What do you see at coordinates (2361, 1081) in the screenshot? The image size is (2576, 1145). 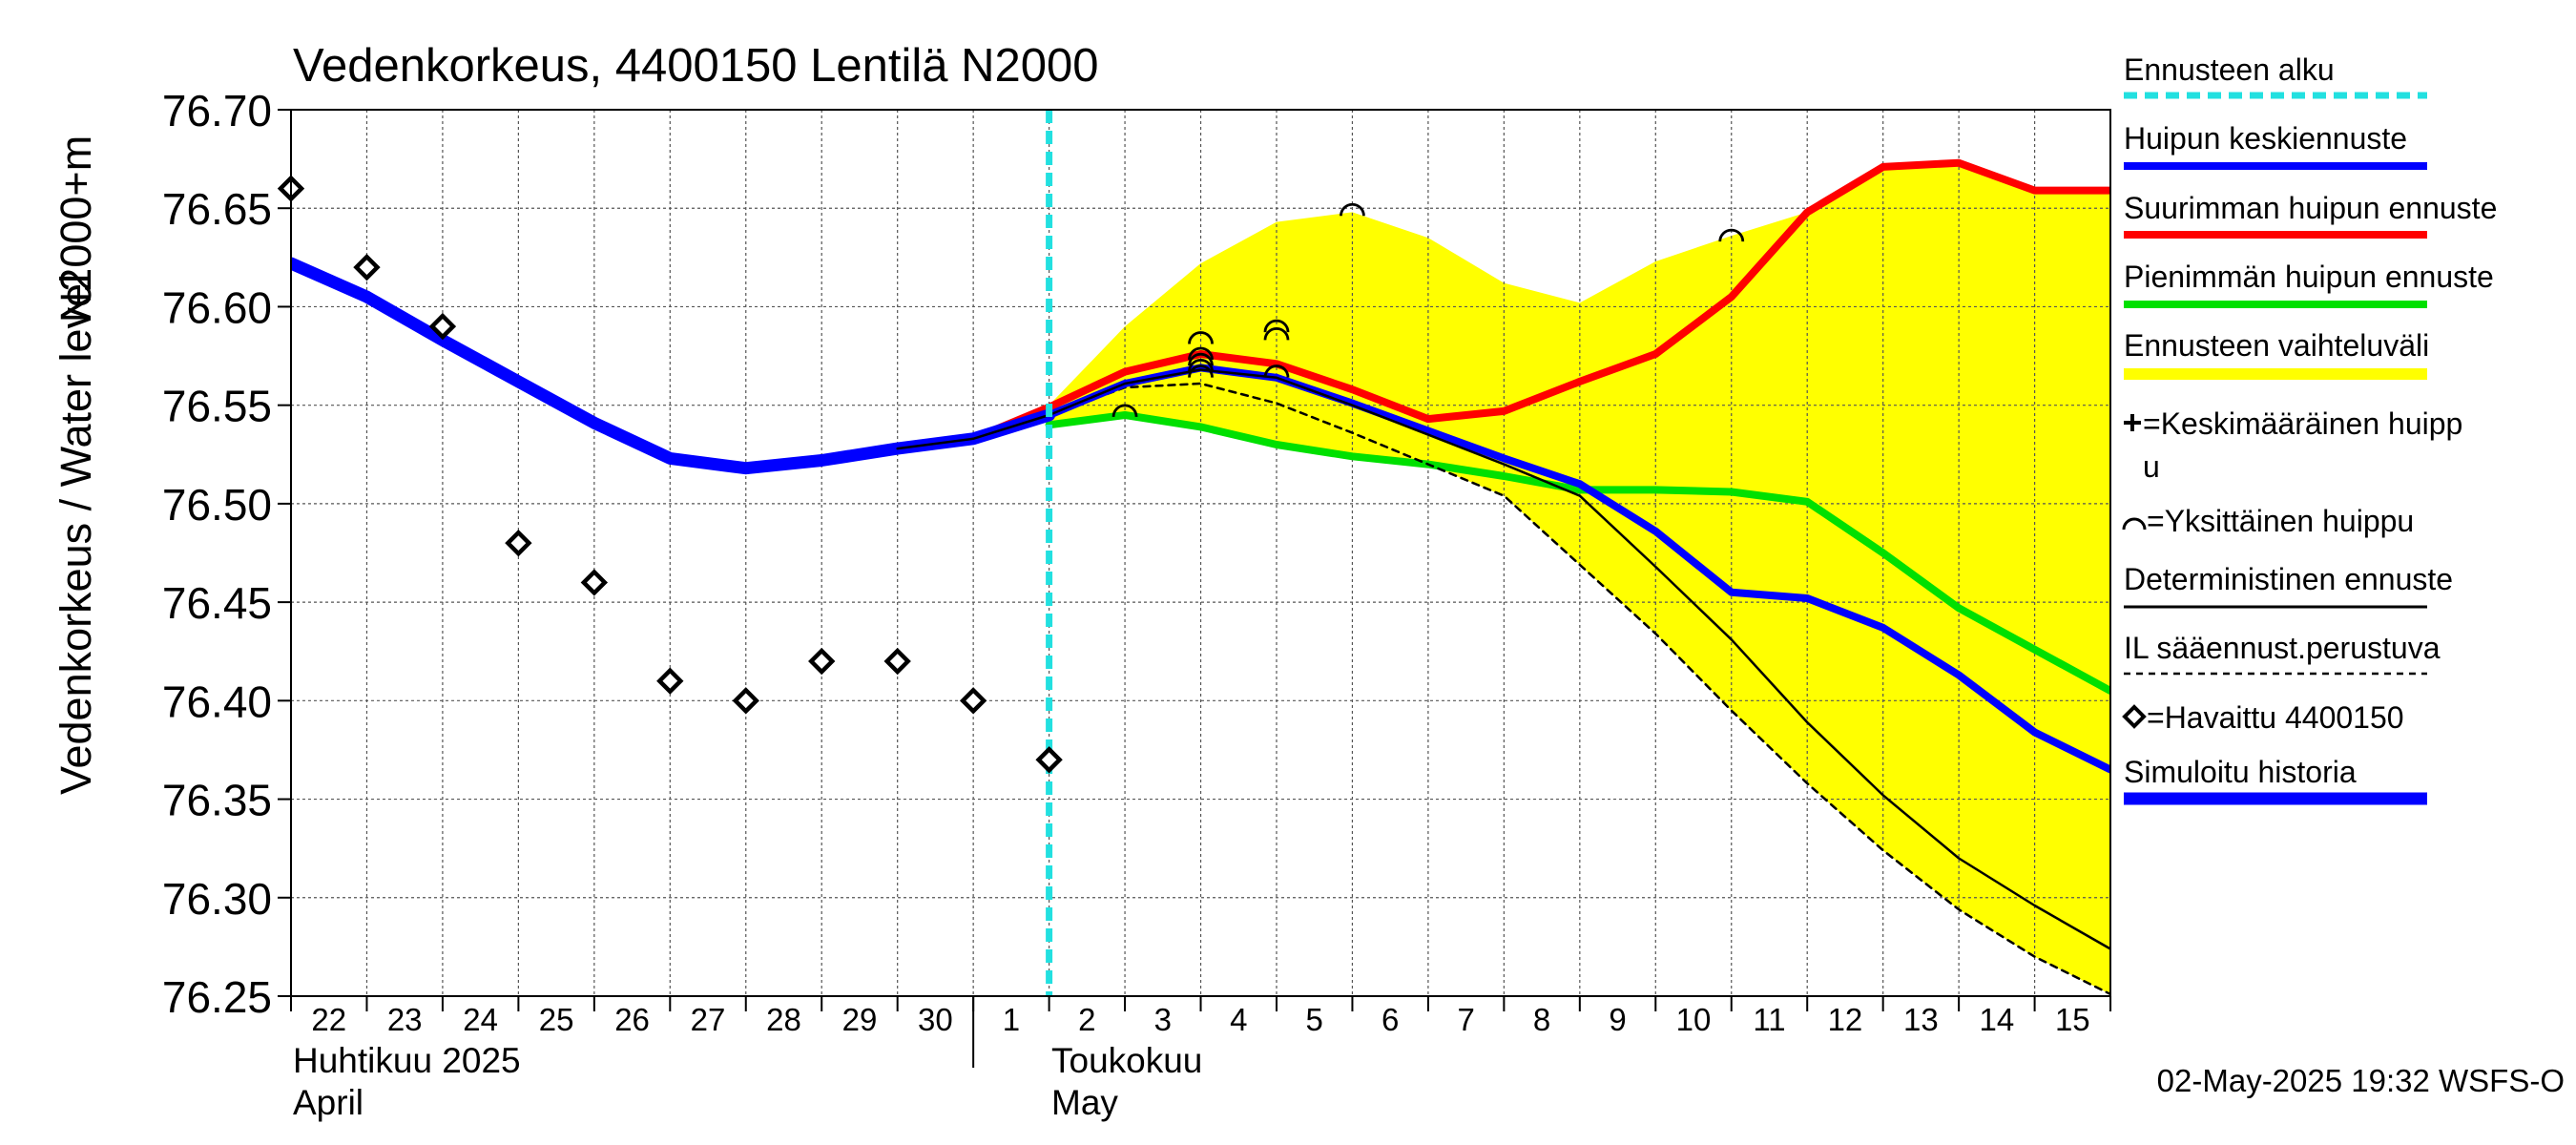 I see `timestamp: 02-May-2025 19:32 WSFS-O` at bounding box center [2361, 1081].